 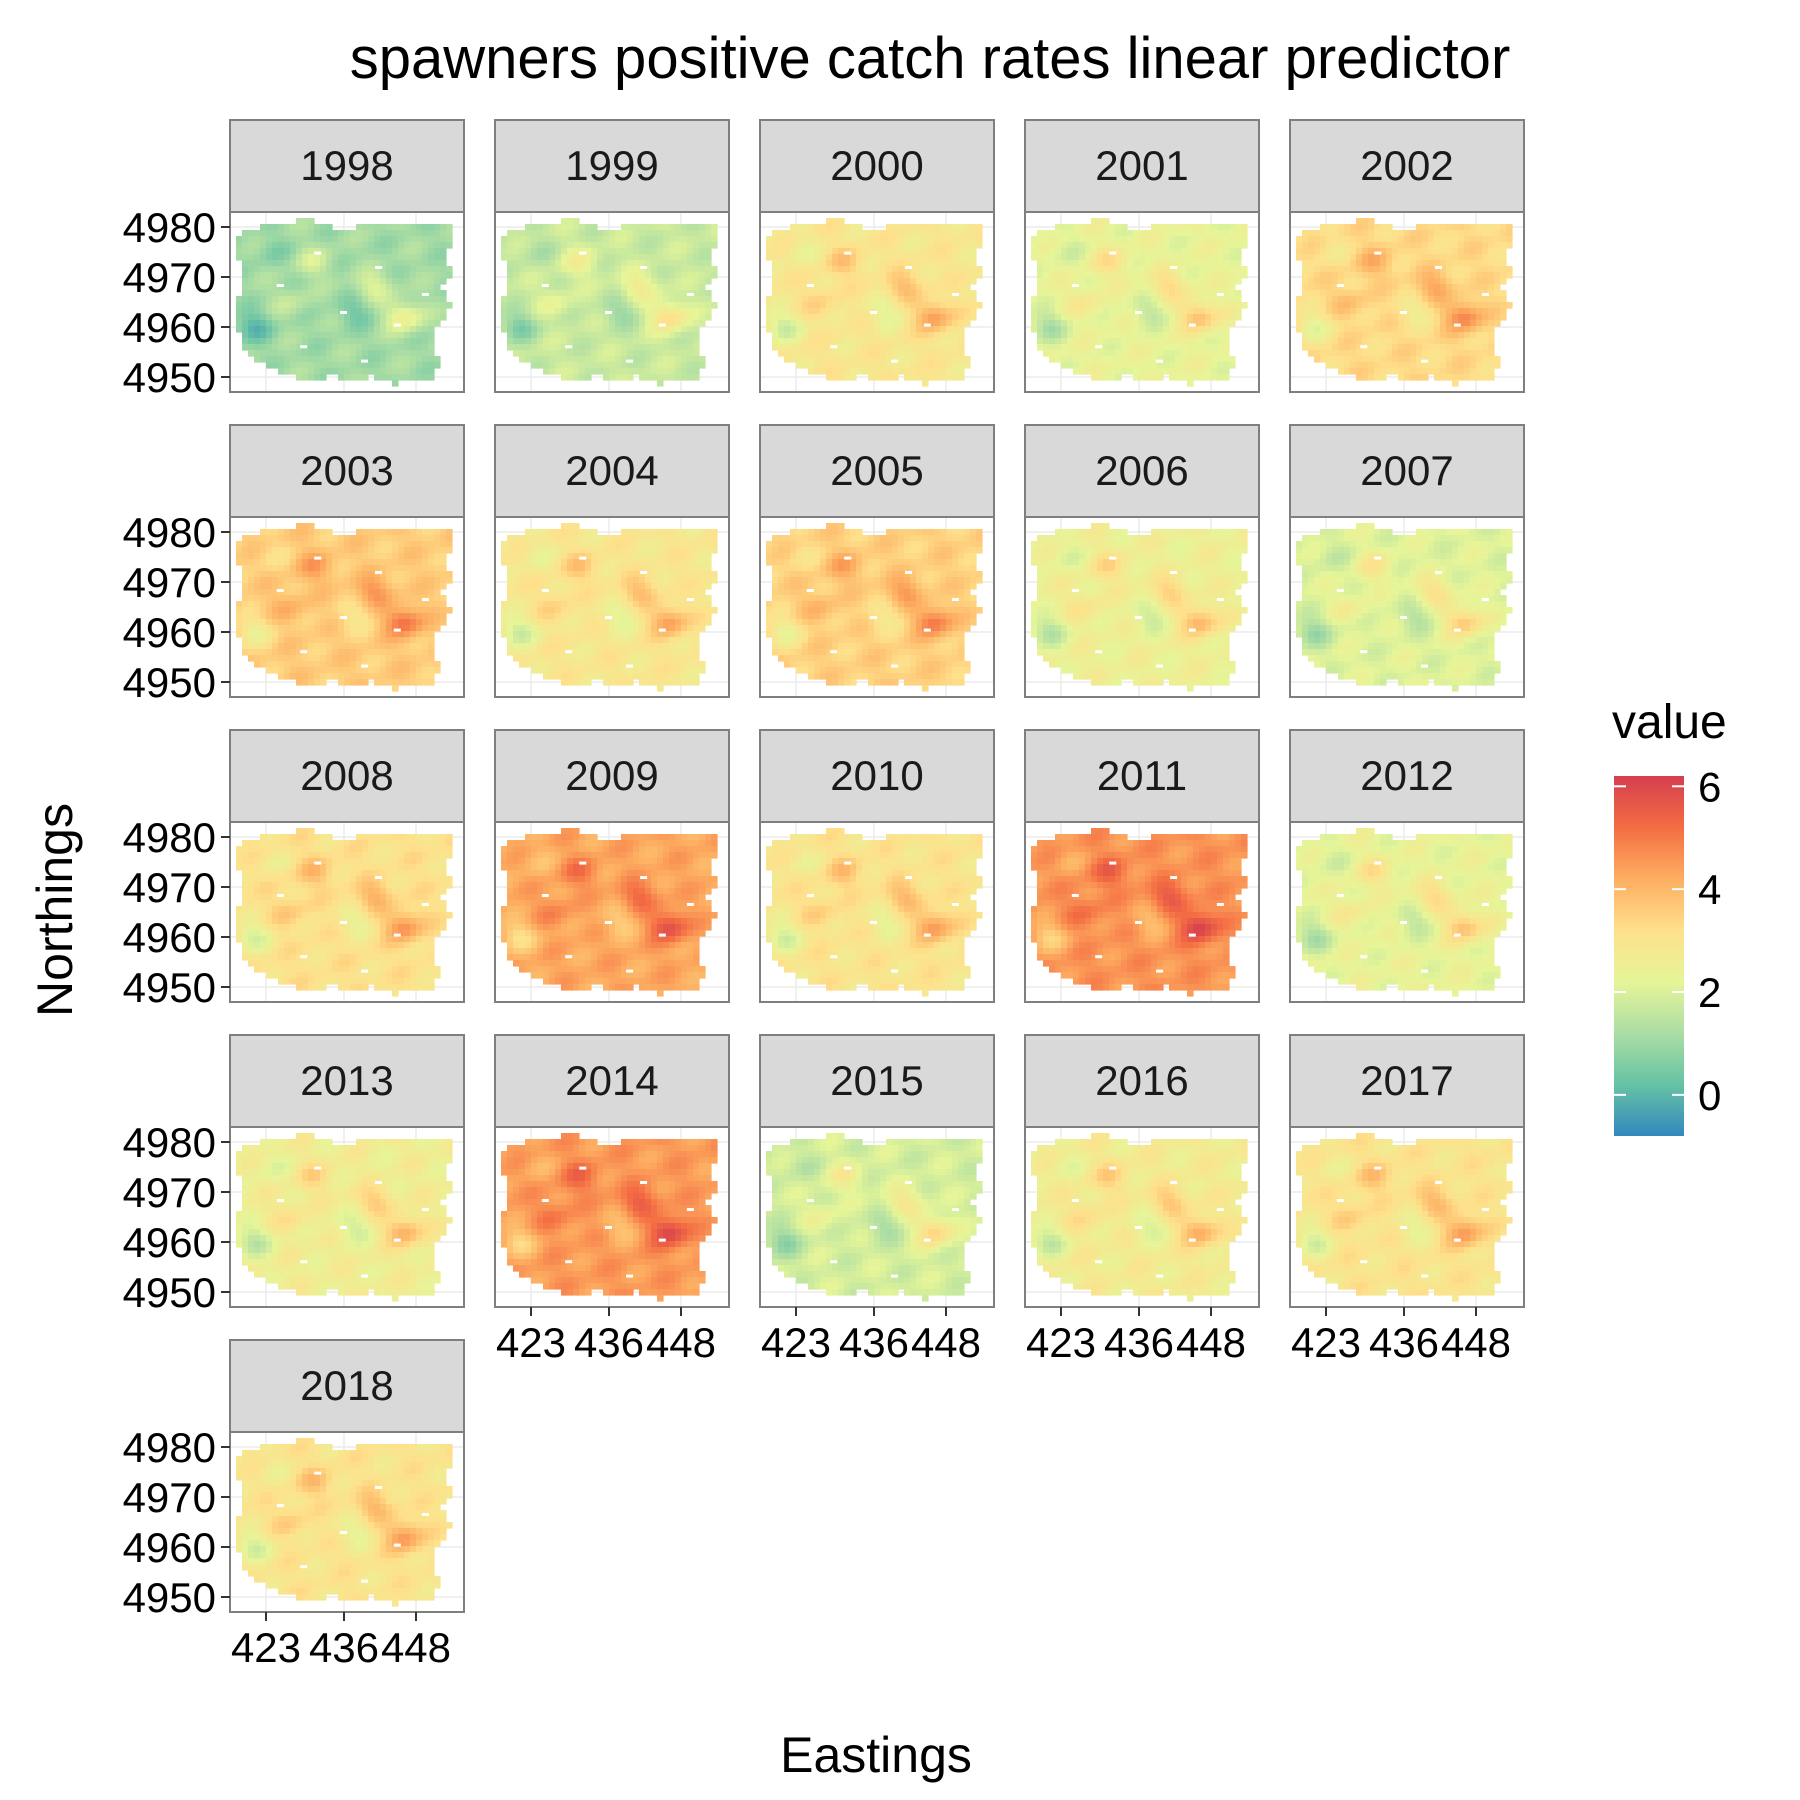 I want to click on y-tick-label: 4960, so click(x=169, y=327).